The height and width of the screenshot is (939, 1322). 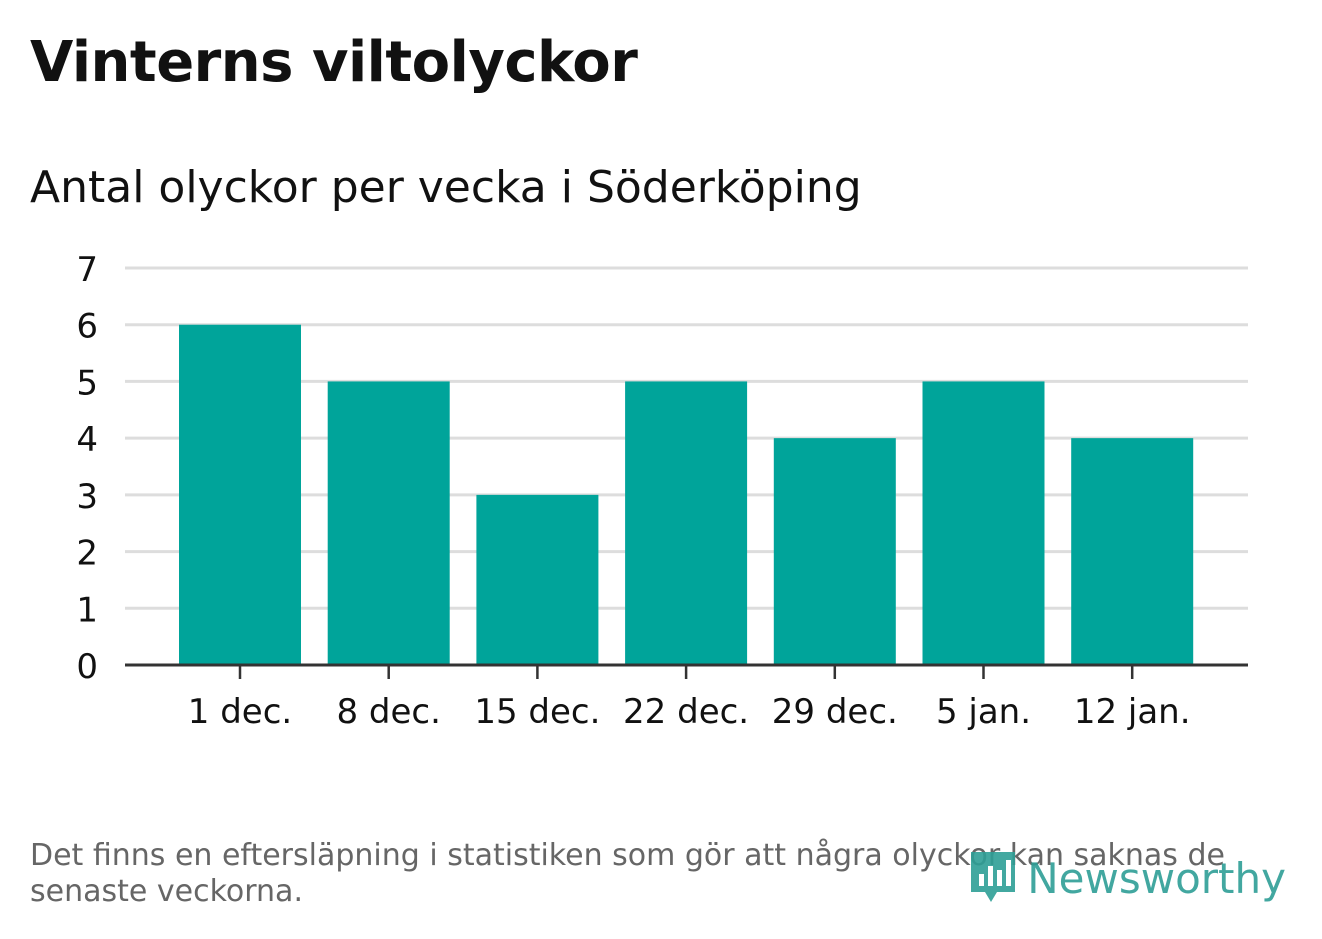 I want to click on x-tick-label: 22 dec., so click(x=686, y=712).